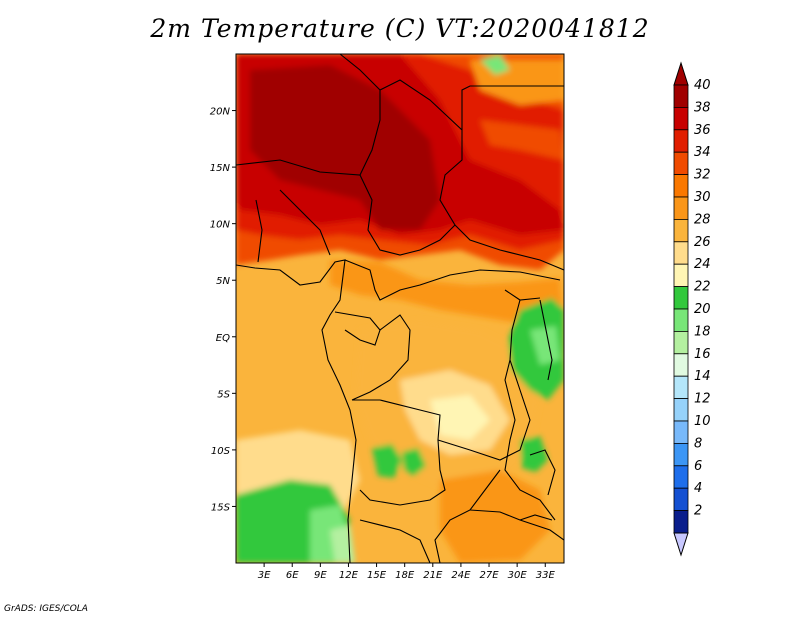  Describe the element at coordinates (221, 507) in the screenshot. I see `lat-tick-label: 15S` at that location.